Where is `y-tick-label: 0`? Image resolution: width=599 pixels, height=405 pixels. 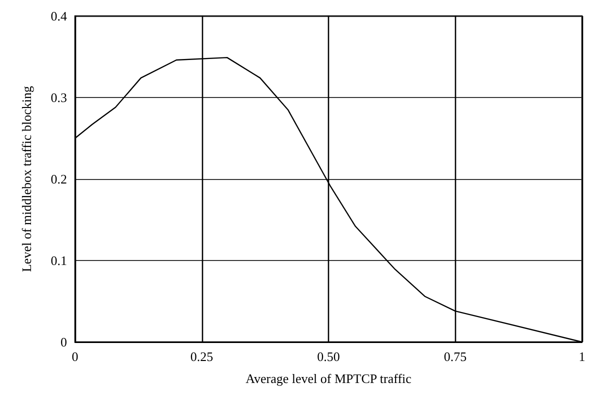 y-tick-label: 0 is located at coordinates (63, 342).